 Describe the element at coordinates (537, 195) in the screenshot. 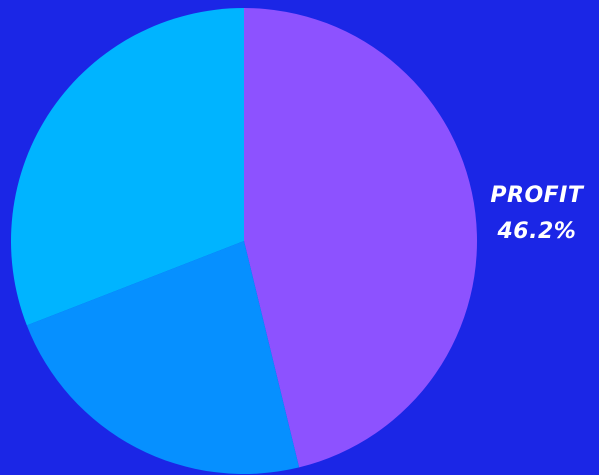

I see `slice-label-0: PROFIT` at that location.